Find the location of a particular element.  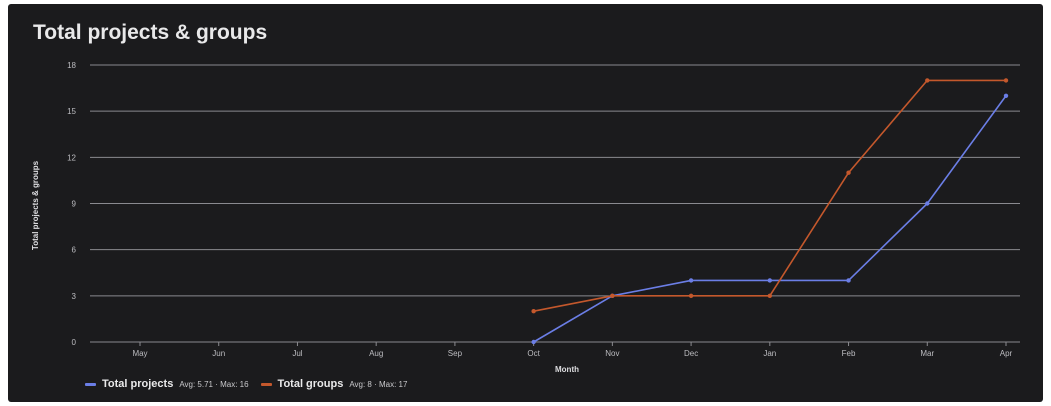

chart-title: Total projects & groups is located at coordinates (150, 32).